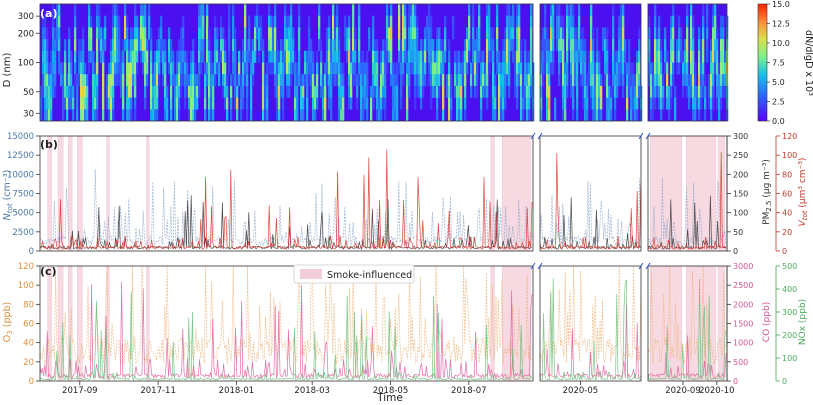 Image resolution: width=813 pixels, height=405 pixels. Describe the element at coordinates (590, 315) in the screenshot. I see `series-line-o3` at that location.